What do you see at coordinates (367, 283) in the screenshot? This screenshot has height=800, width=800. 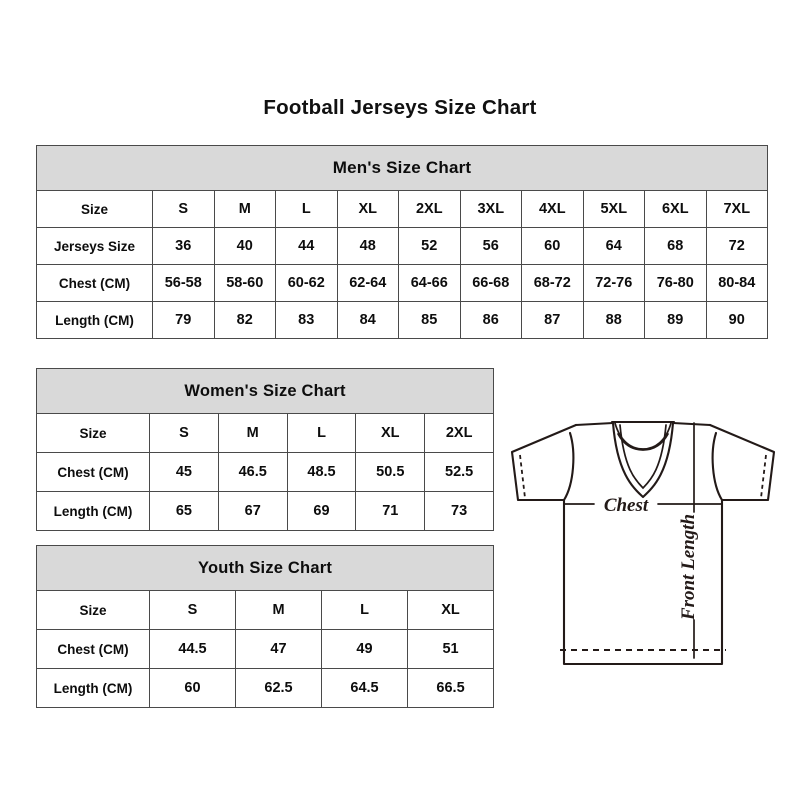 I see `table-cell: 62-64` at bounding box center [367, 283].